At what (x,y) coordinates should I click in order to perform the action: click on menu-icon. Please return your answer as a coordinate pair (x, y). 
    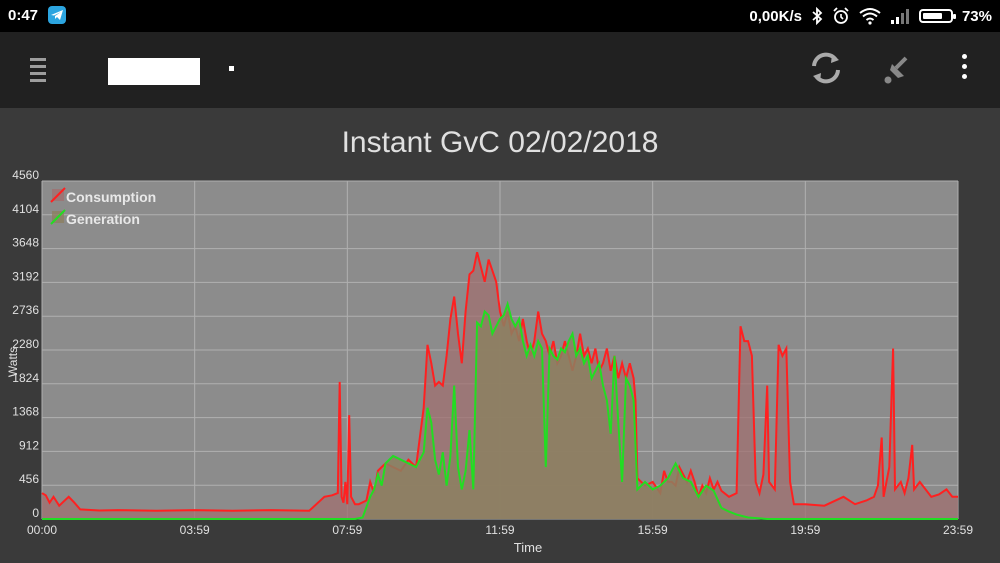
    Looking at the image, I should click on (38, 70).